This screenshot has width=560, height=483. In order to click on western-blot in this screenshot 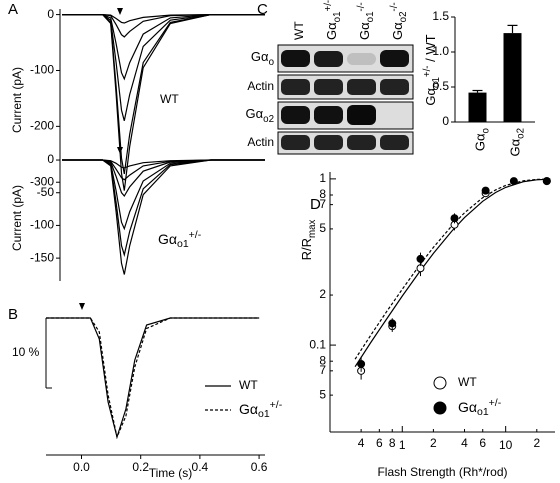, I will do `click(345, 99)`.